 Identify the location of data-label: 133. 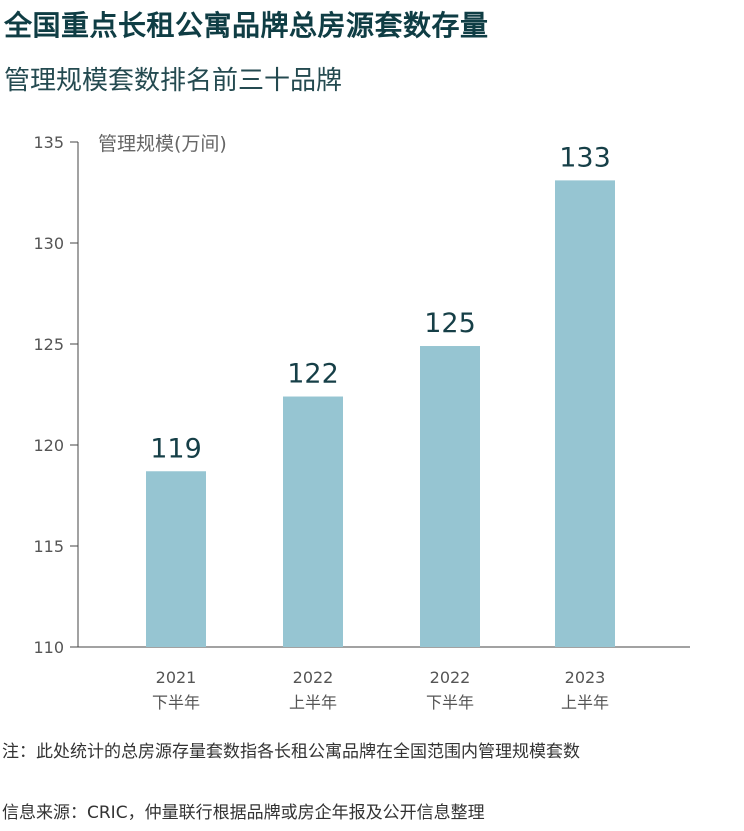
(585, 157).